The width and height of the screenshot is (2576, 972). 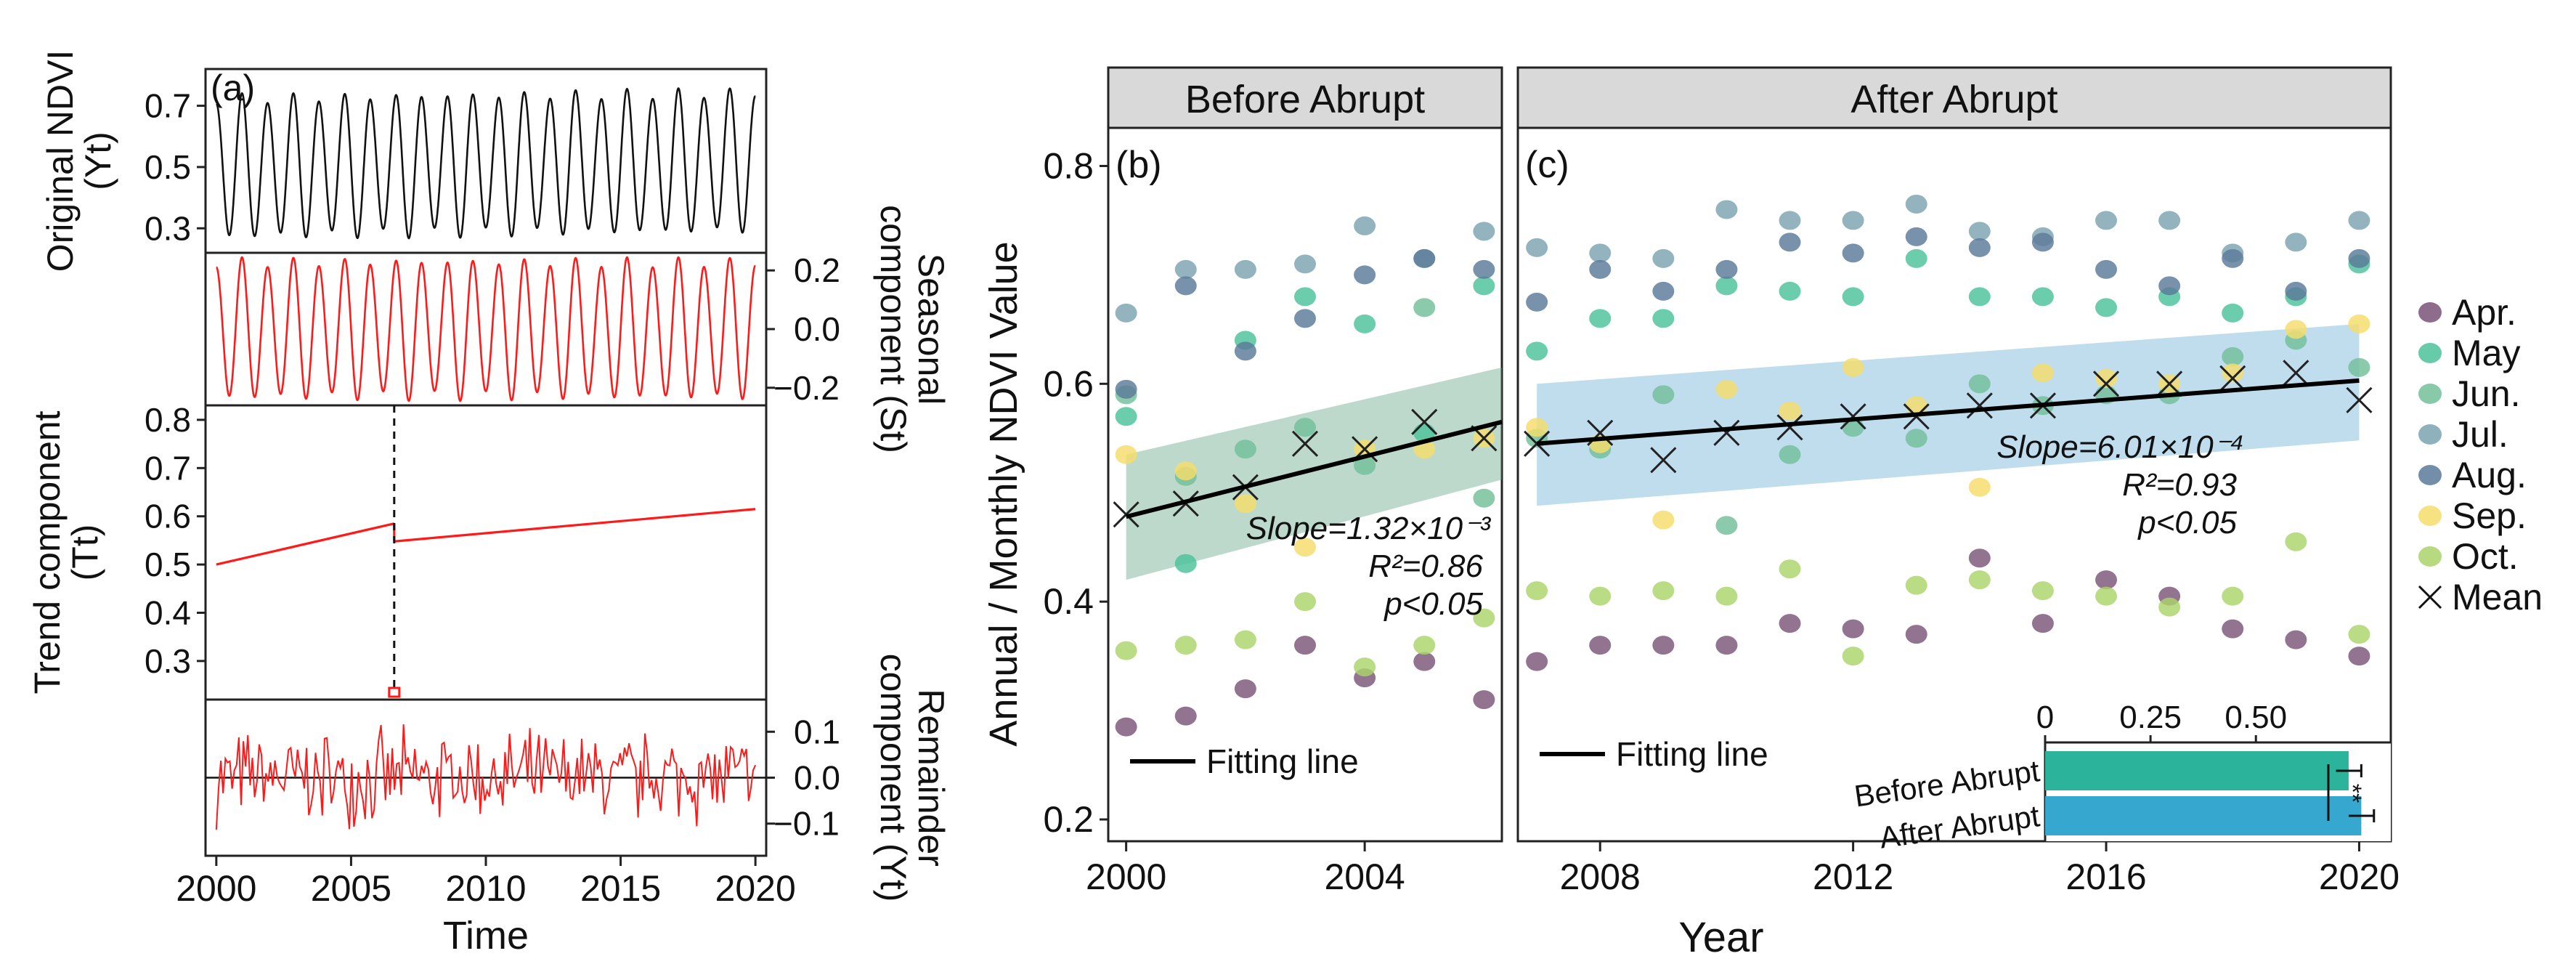 I want to click on legend-item-sep: Sep., so click(x=2472, y=515).